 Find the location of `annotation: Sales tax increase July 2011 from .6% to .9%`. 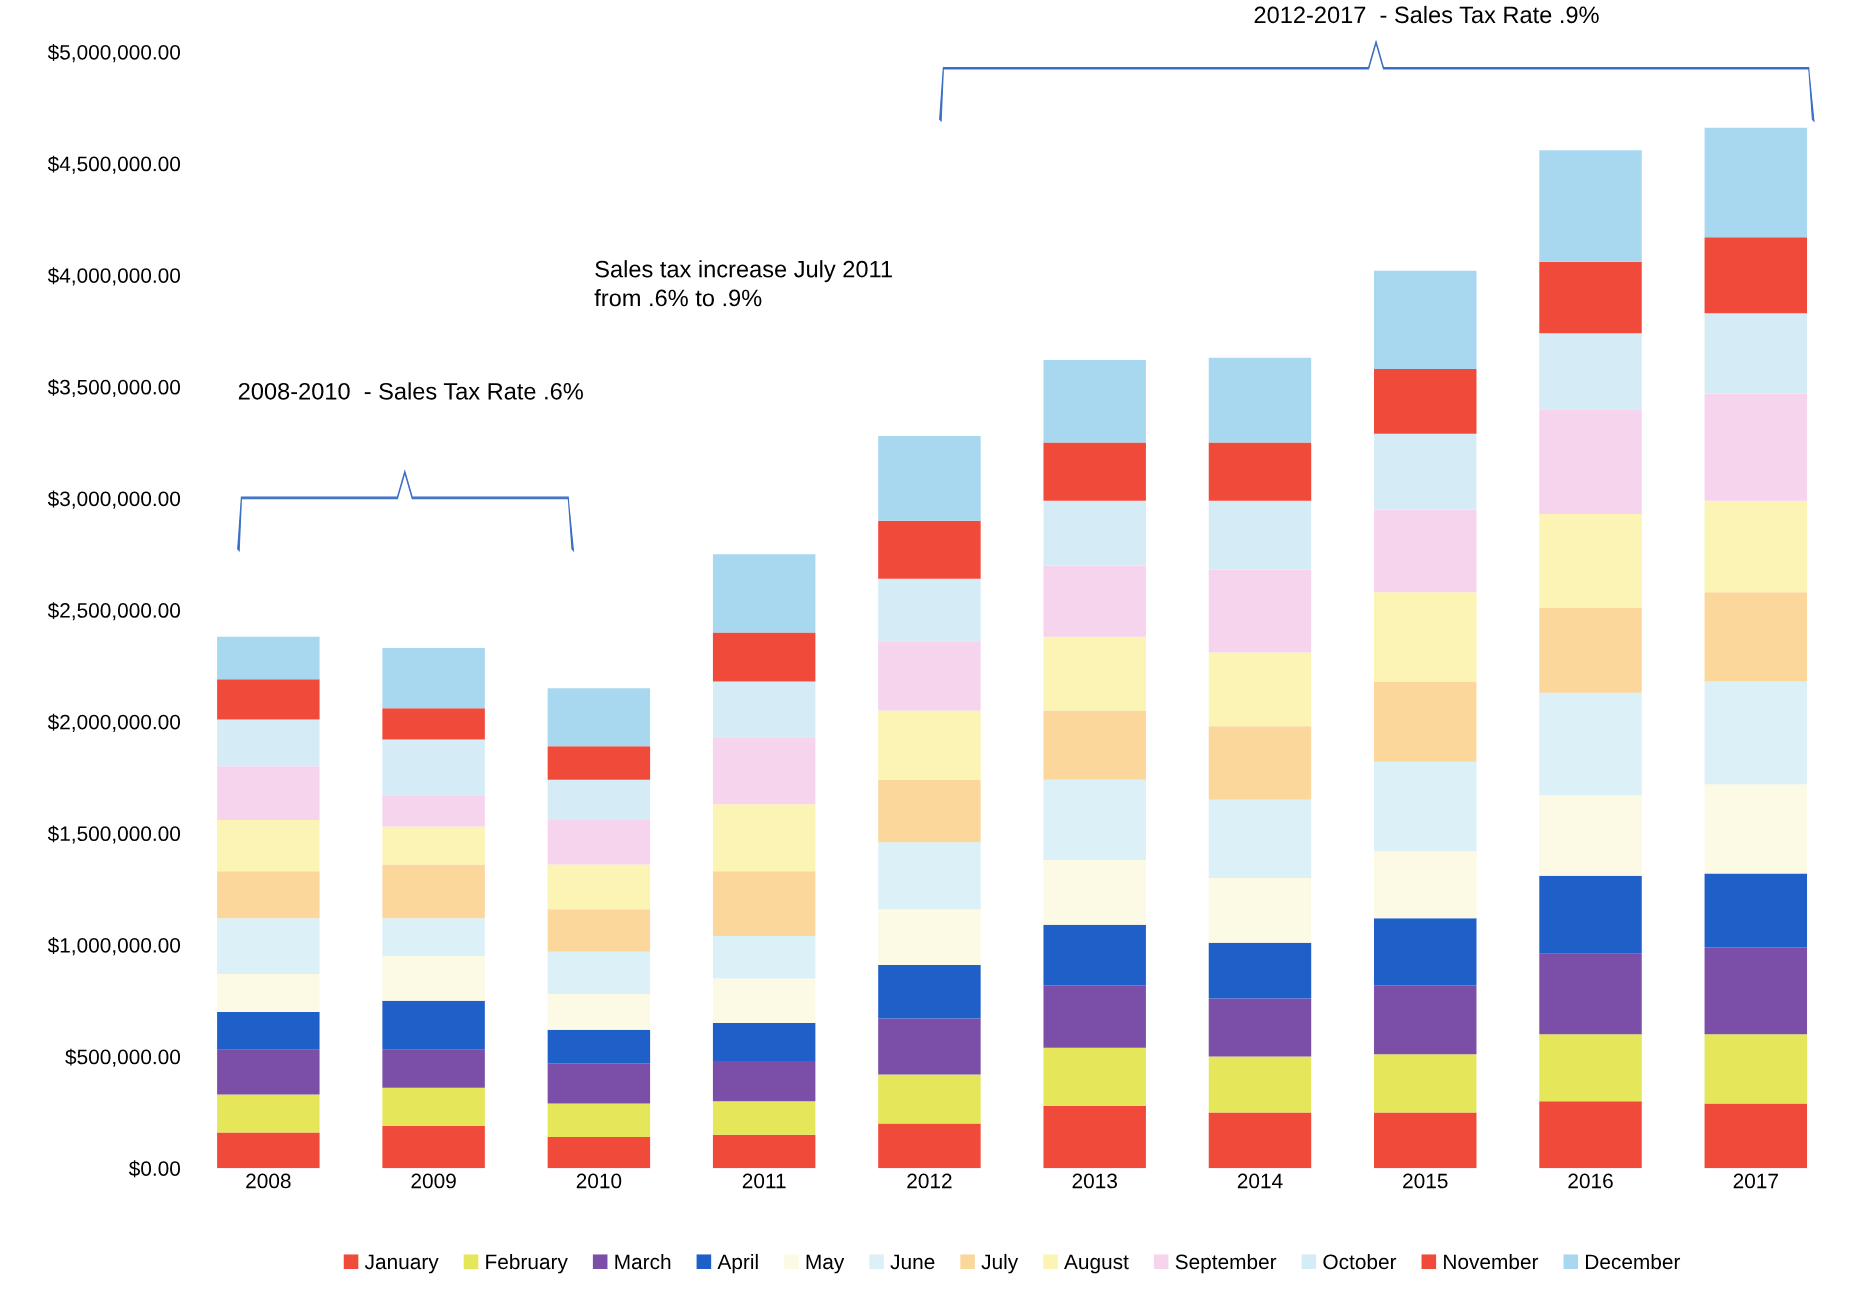

annotation: Sales tax increase July 2011 from .6% to .9% is located at coordinates (743, 283).